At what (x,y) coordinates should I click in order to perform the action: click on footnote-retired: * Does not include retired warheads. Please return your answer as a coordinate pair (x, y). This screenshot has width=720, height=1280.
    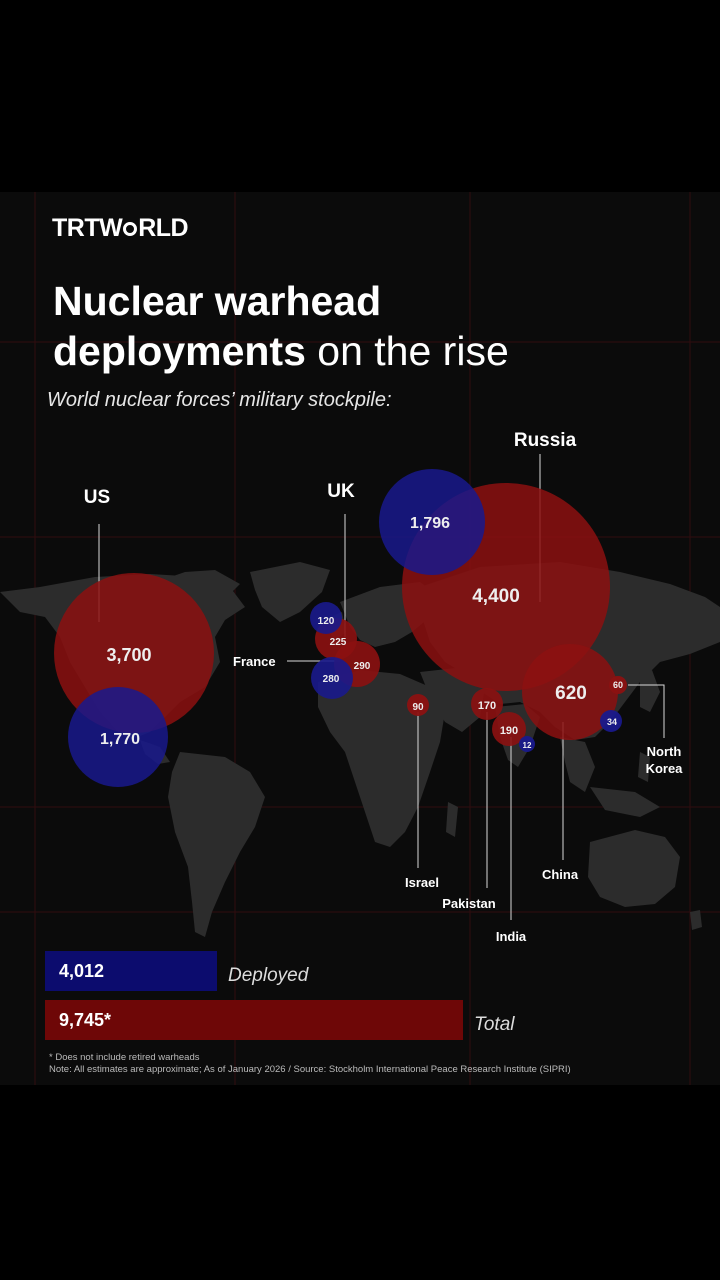
    Looking at the image, I should click on (124, 1057).